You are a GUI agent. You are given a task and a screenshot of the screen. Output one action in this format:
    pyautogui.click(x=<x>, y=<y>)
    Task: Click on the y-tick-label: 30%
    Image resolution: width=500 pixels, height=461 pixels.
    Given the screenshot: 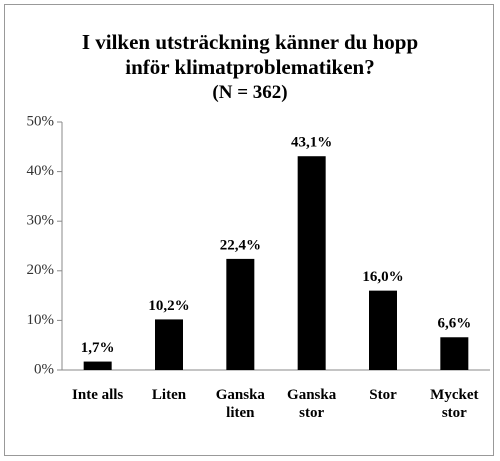 What is the action you would take?
    pyautogui.click(x=41, y=221)
    